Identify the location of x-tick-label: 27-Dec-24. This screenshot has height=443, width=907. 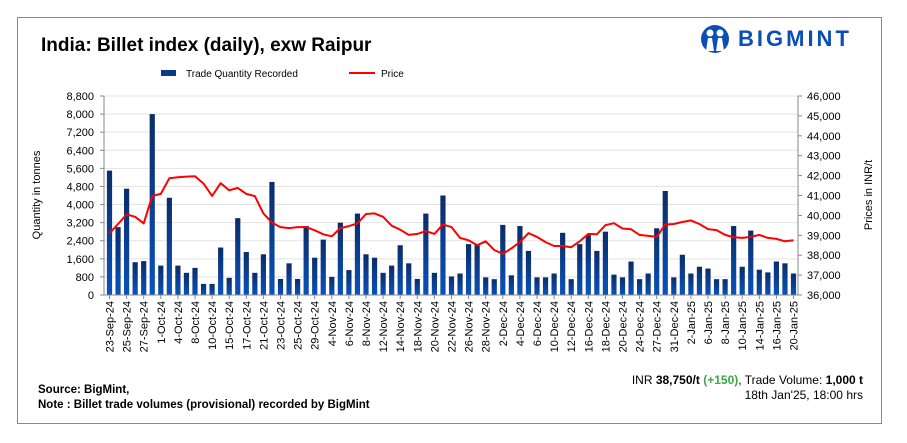
(658, 326).